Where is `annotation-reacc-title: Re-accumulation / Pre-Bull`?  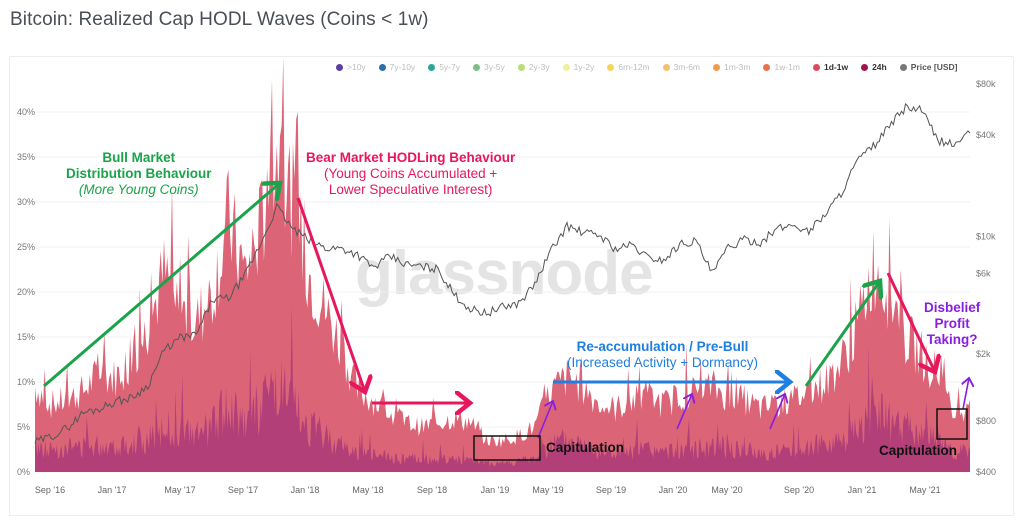 annotation-reacc-title: Re-accumulation / Pre-Bull is located at coordinates (662, 346).